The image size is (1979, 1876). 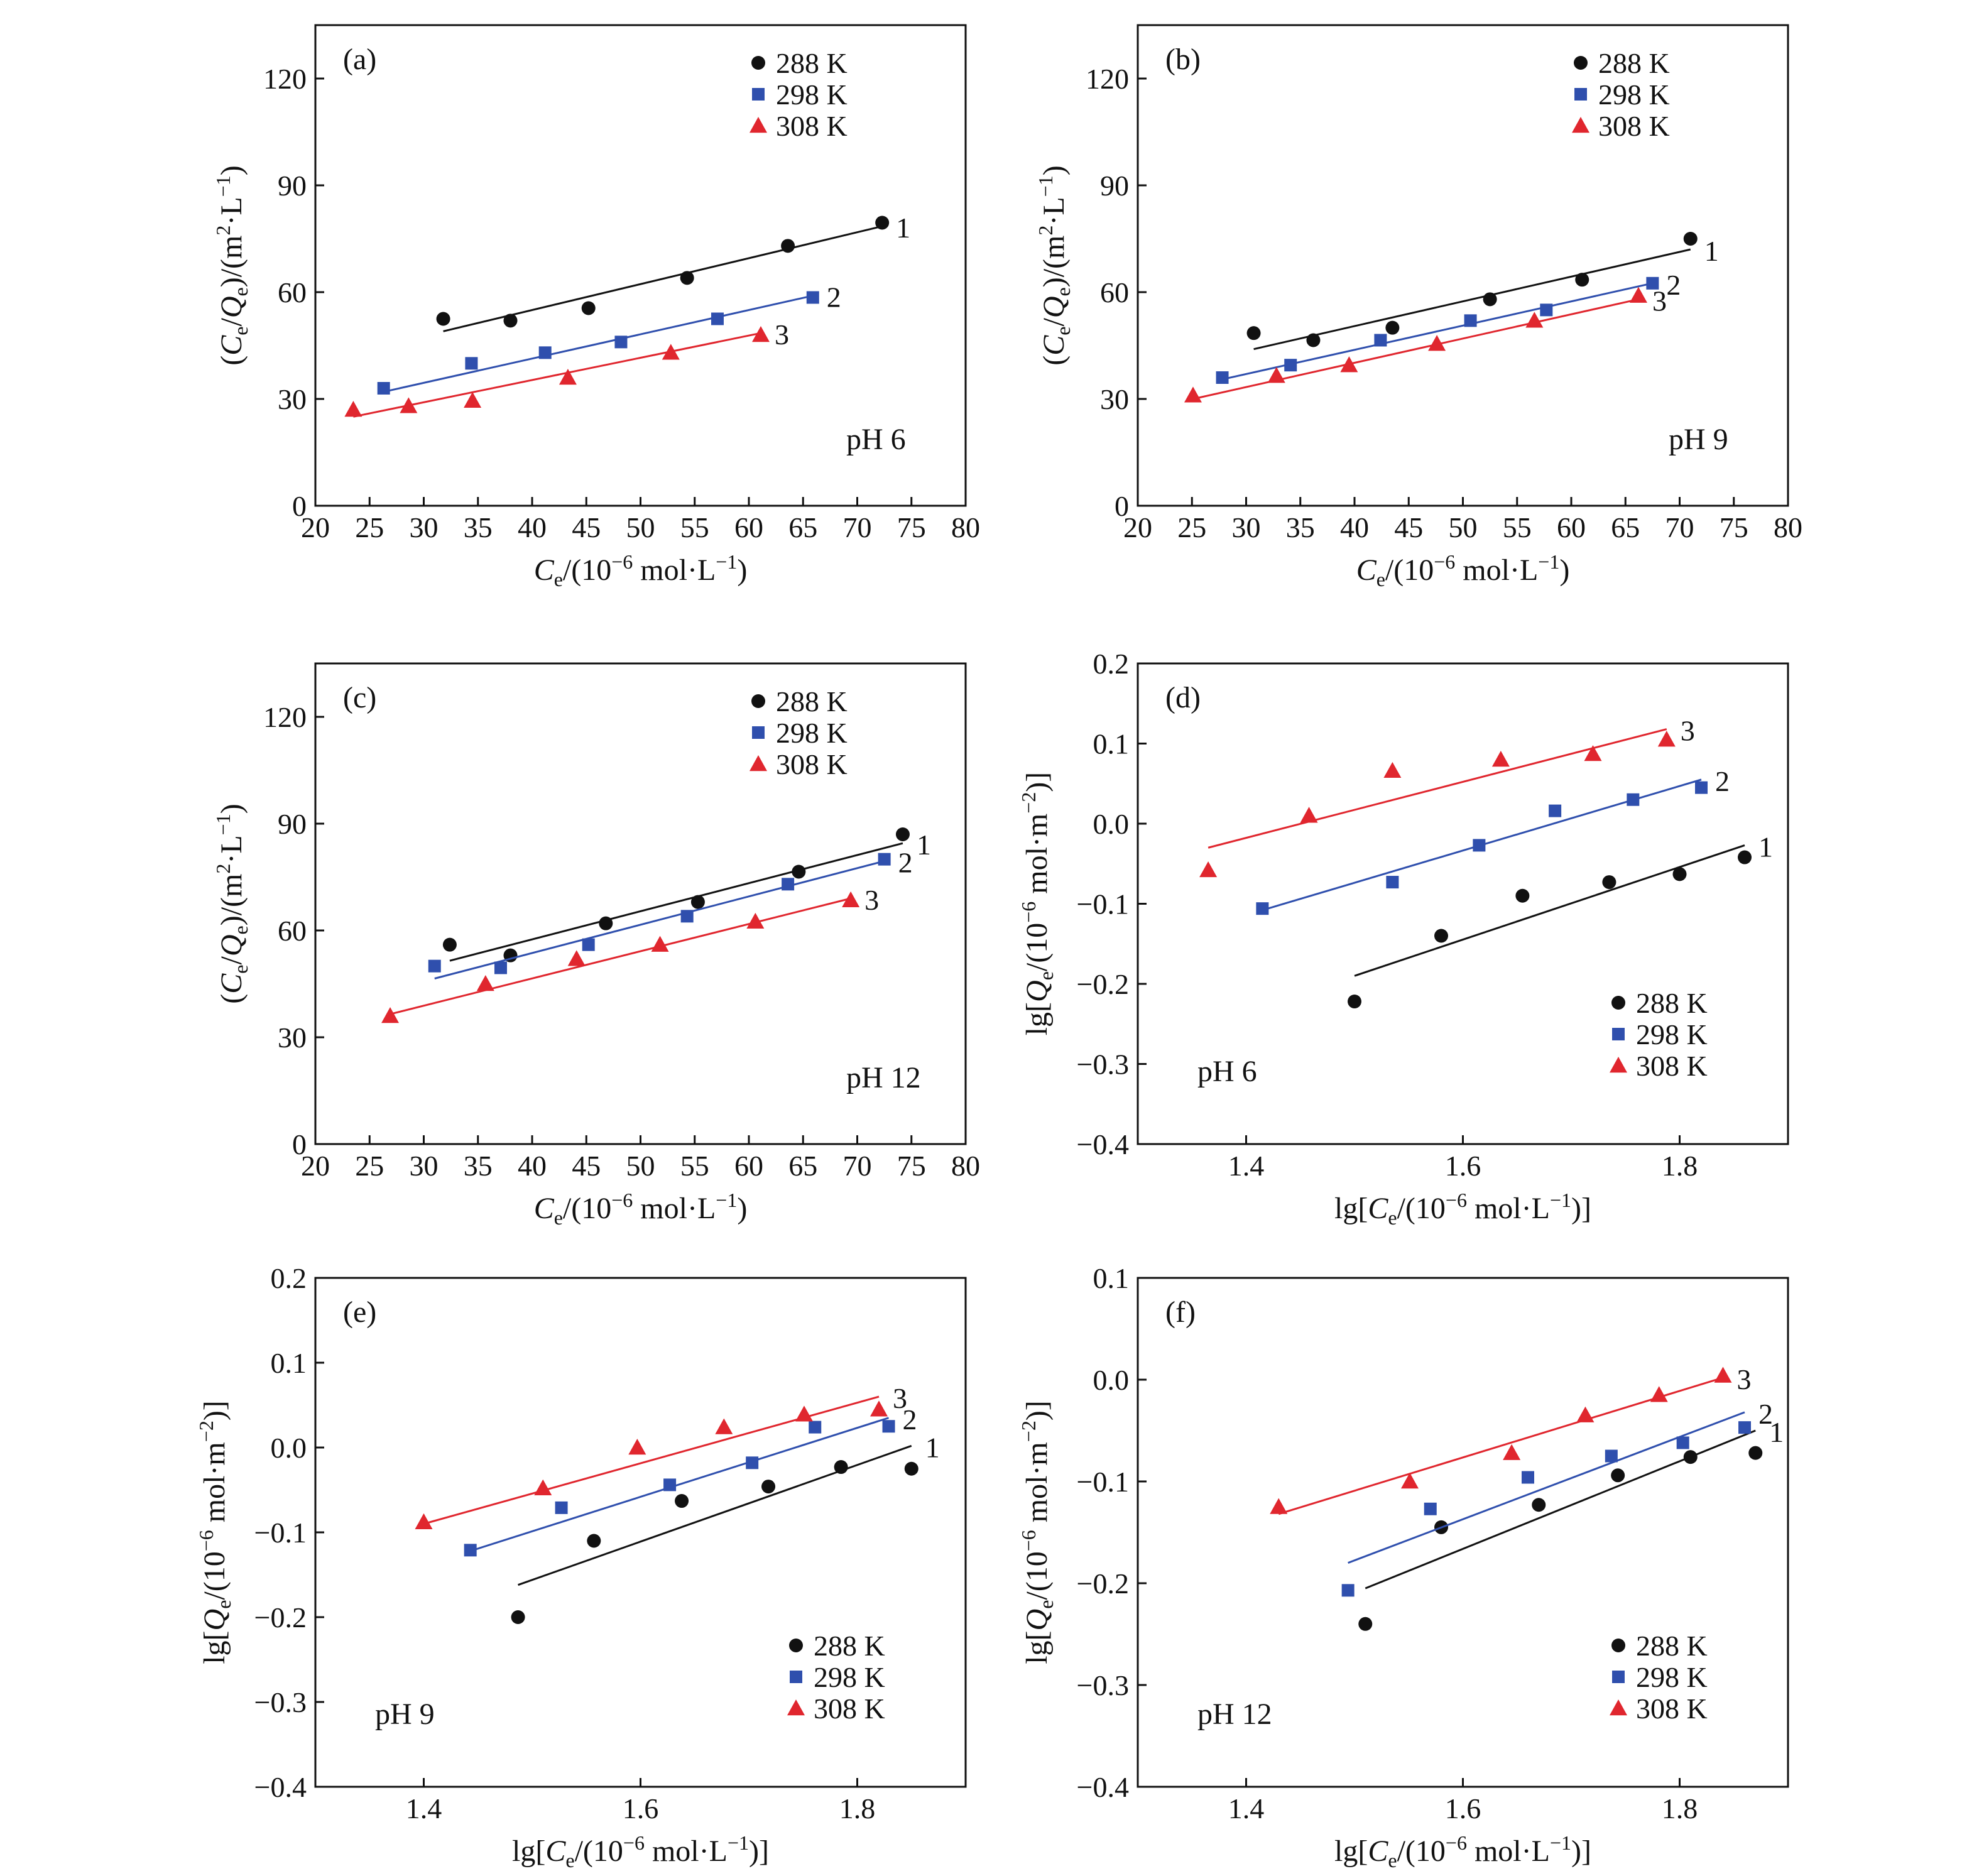 I want to click on series-288k: 1, so click(x=673, y=272).